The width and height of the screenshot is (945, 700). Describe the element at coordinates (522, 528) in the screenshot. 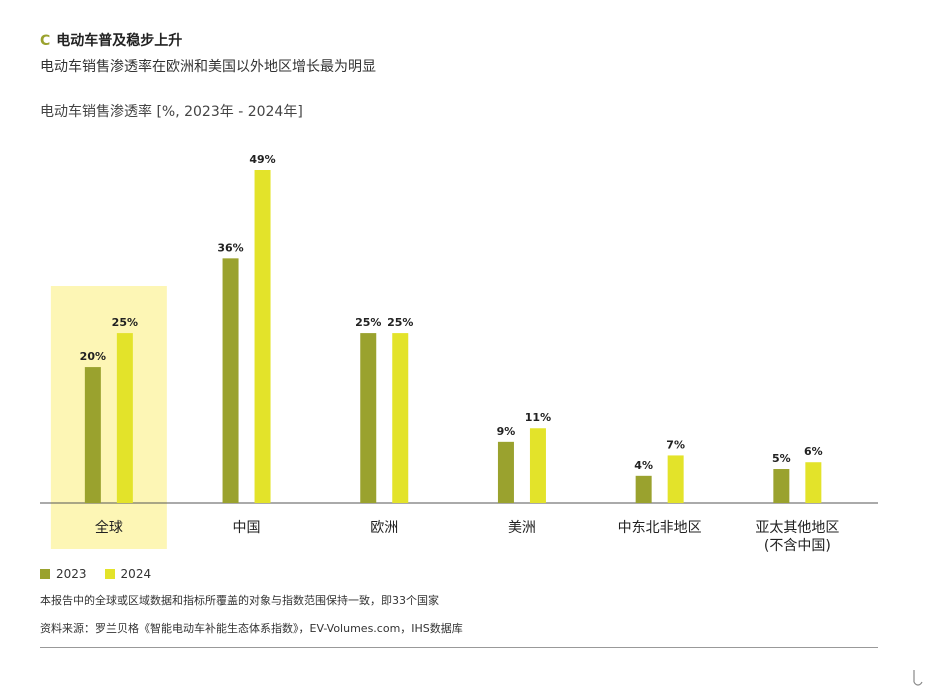

I see `category-label-3-0: 美洲` at that location.